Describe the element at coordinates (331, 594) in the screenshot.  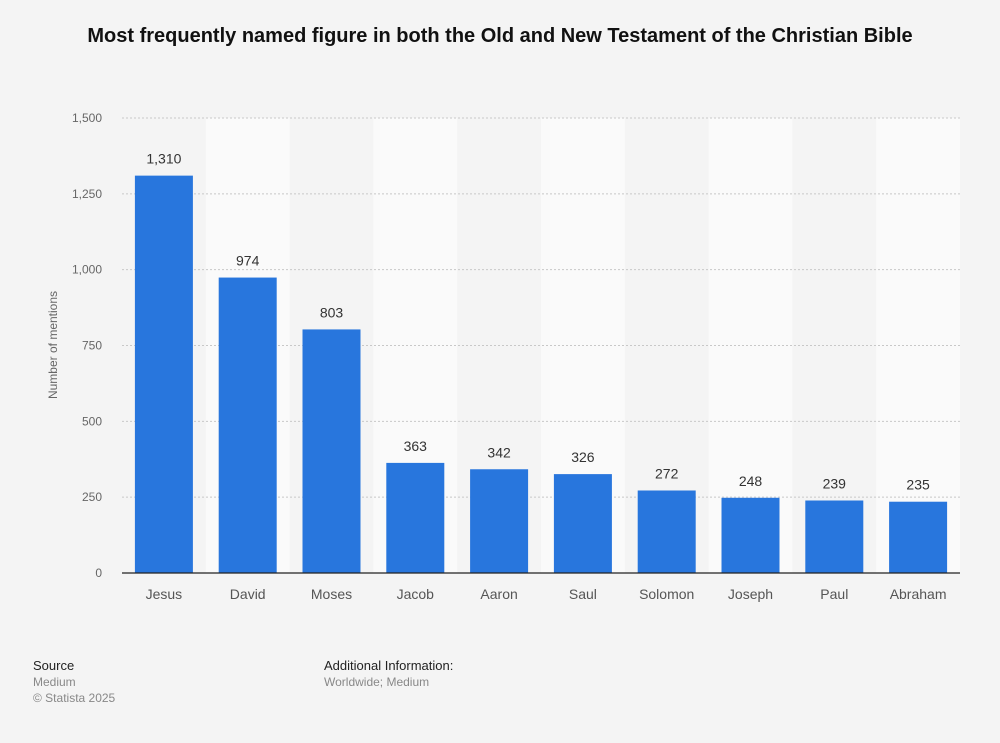
I see `x-tick-label: Moses` at that location.